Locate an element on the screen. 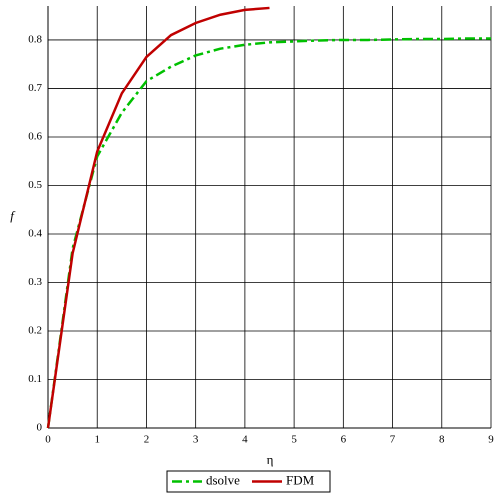 The width and height of the screenshot is (500, 500). x-tick-label: 8 is located at coordinates (442, 440).